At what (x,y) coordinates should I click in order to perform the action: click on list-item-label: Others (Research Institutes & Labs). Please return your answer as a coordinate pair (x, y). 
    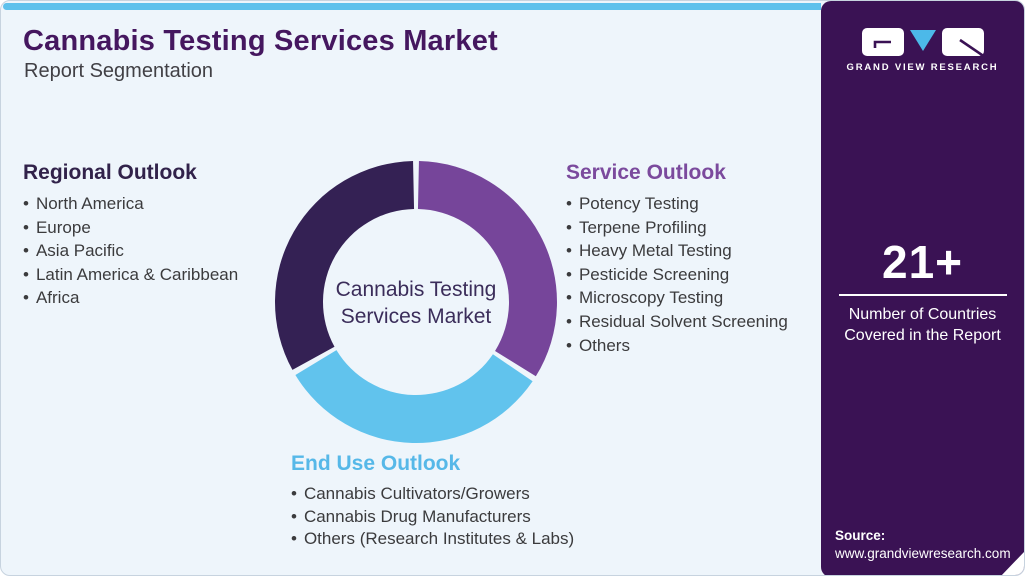
    Looking at the image, I should click on (439, 539).